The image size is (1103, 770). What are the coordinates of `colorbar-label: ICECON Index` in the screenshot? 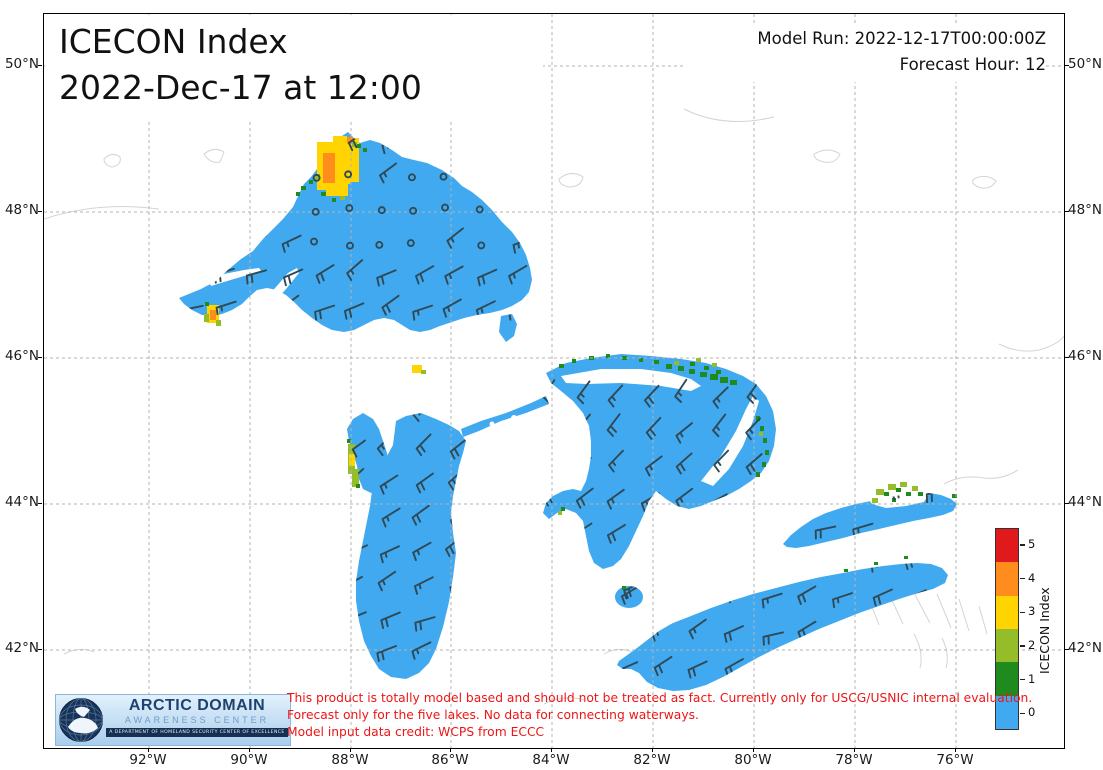 It's located at (1044, 631).